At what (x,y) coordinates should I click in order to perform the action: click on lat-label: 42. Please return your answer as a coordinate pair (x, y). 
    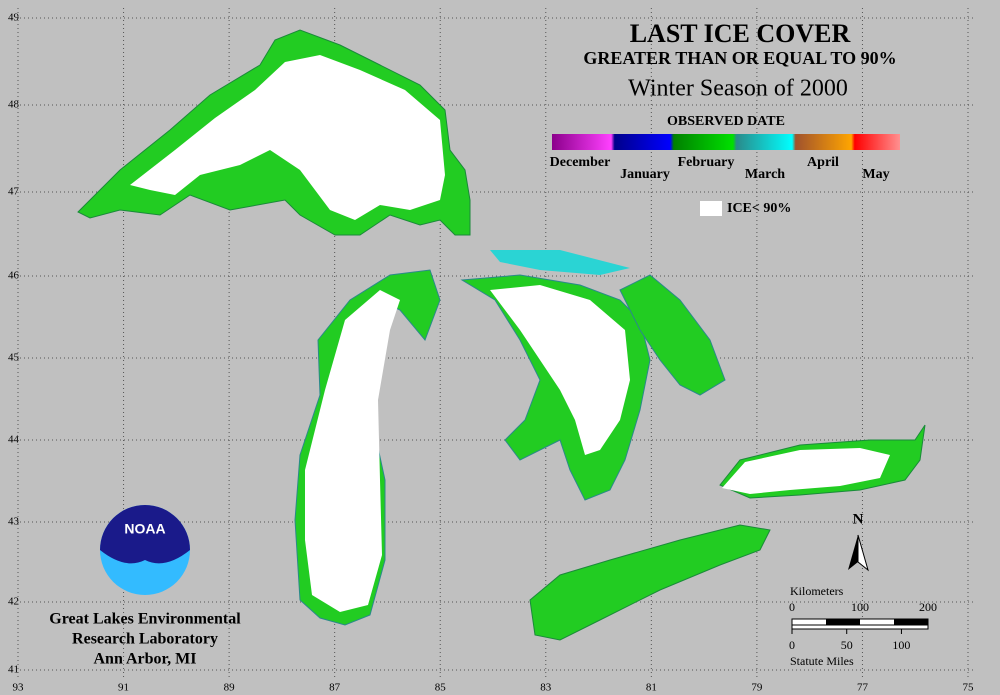
    Looking at the image, I should click on (13, 602).